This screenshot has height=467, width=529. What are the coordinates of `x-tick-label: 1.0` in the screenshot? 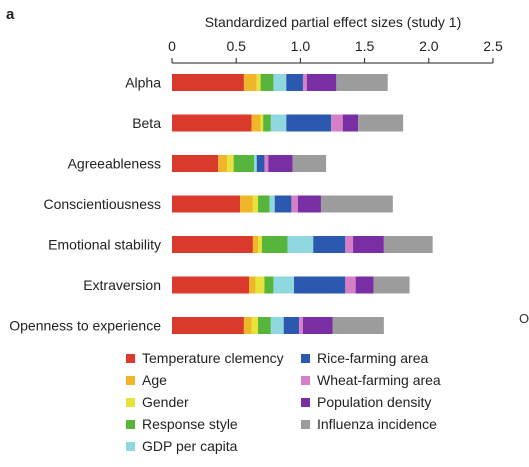 It's located at (301, 46).